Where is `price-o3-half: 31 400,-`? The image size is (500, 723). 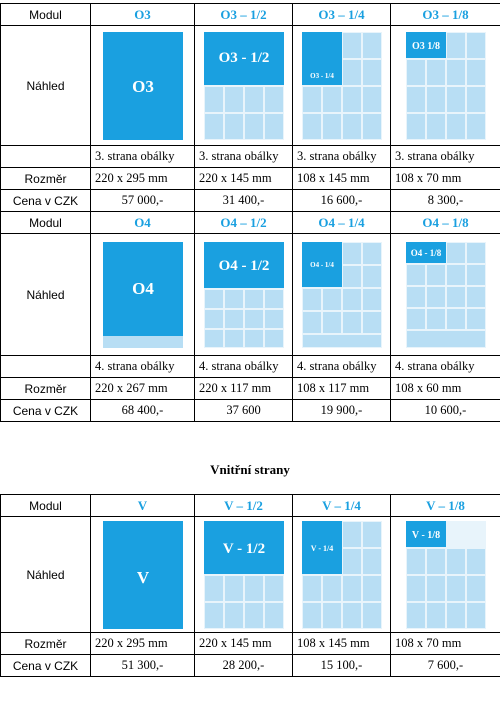 price-o3-half: 31 400,- is located at coordinates (243, 200).